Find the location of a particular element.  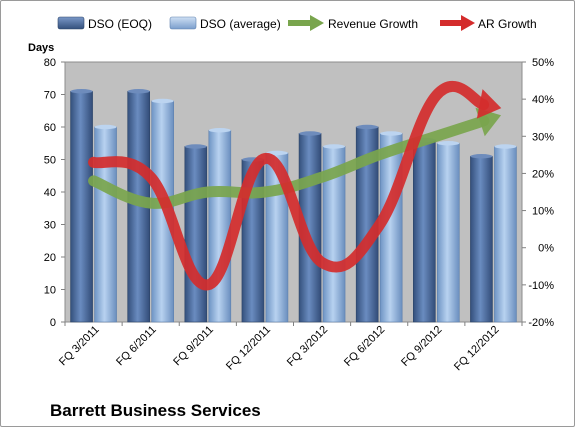

left-tick-label: 50 is located at coordinates (50, 161).